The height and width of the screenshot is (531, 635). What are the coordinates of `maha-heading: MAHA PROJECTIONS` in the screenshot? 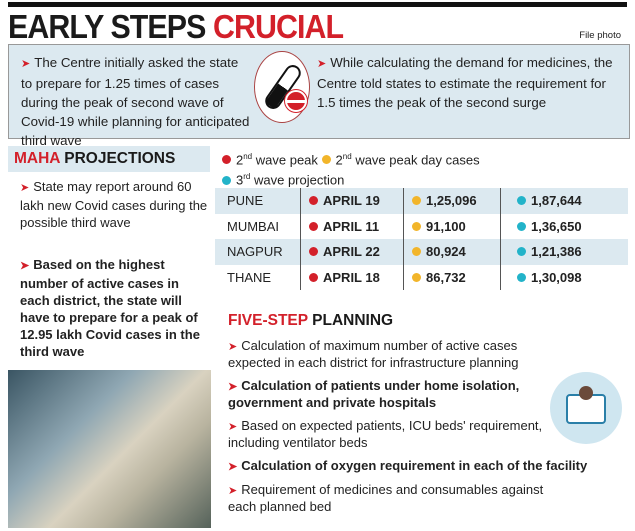 It's located at (94, 159).